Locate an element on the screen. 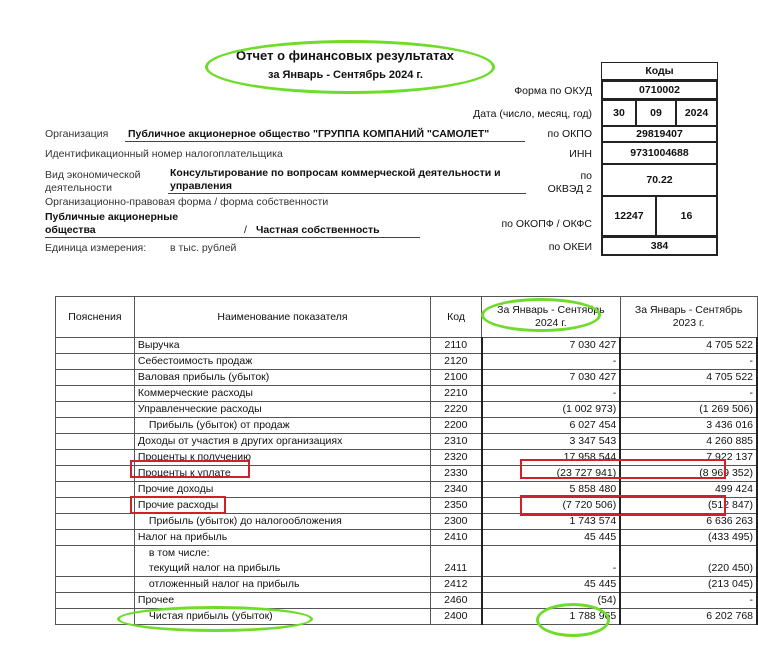 Image resolution: width=758 pixels, height=648 pixels. cell-code: 2310 is located at coordinates (456, 441).